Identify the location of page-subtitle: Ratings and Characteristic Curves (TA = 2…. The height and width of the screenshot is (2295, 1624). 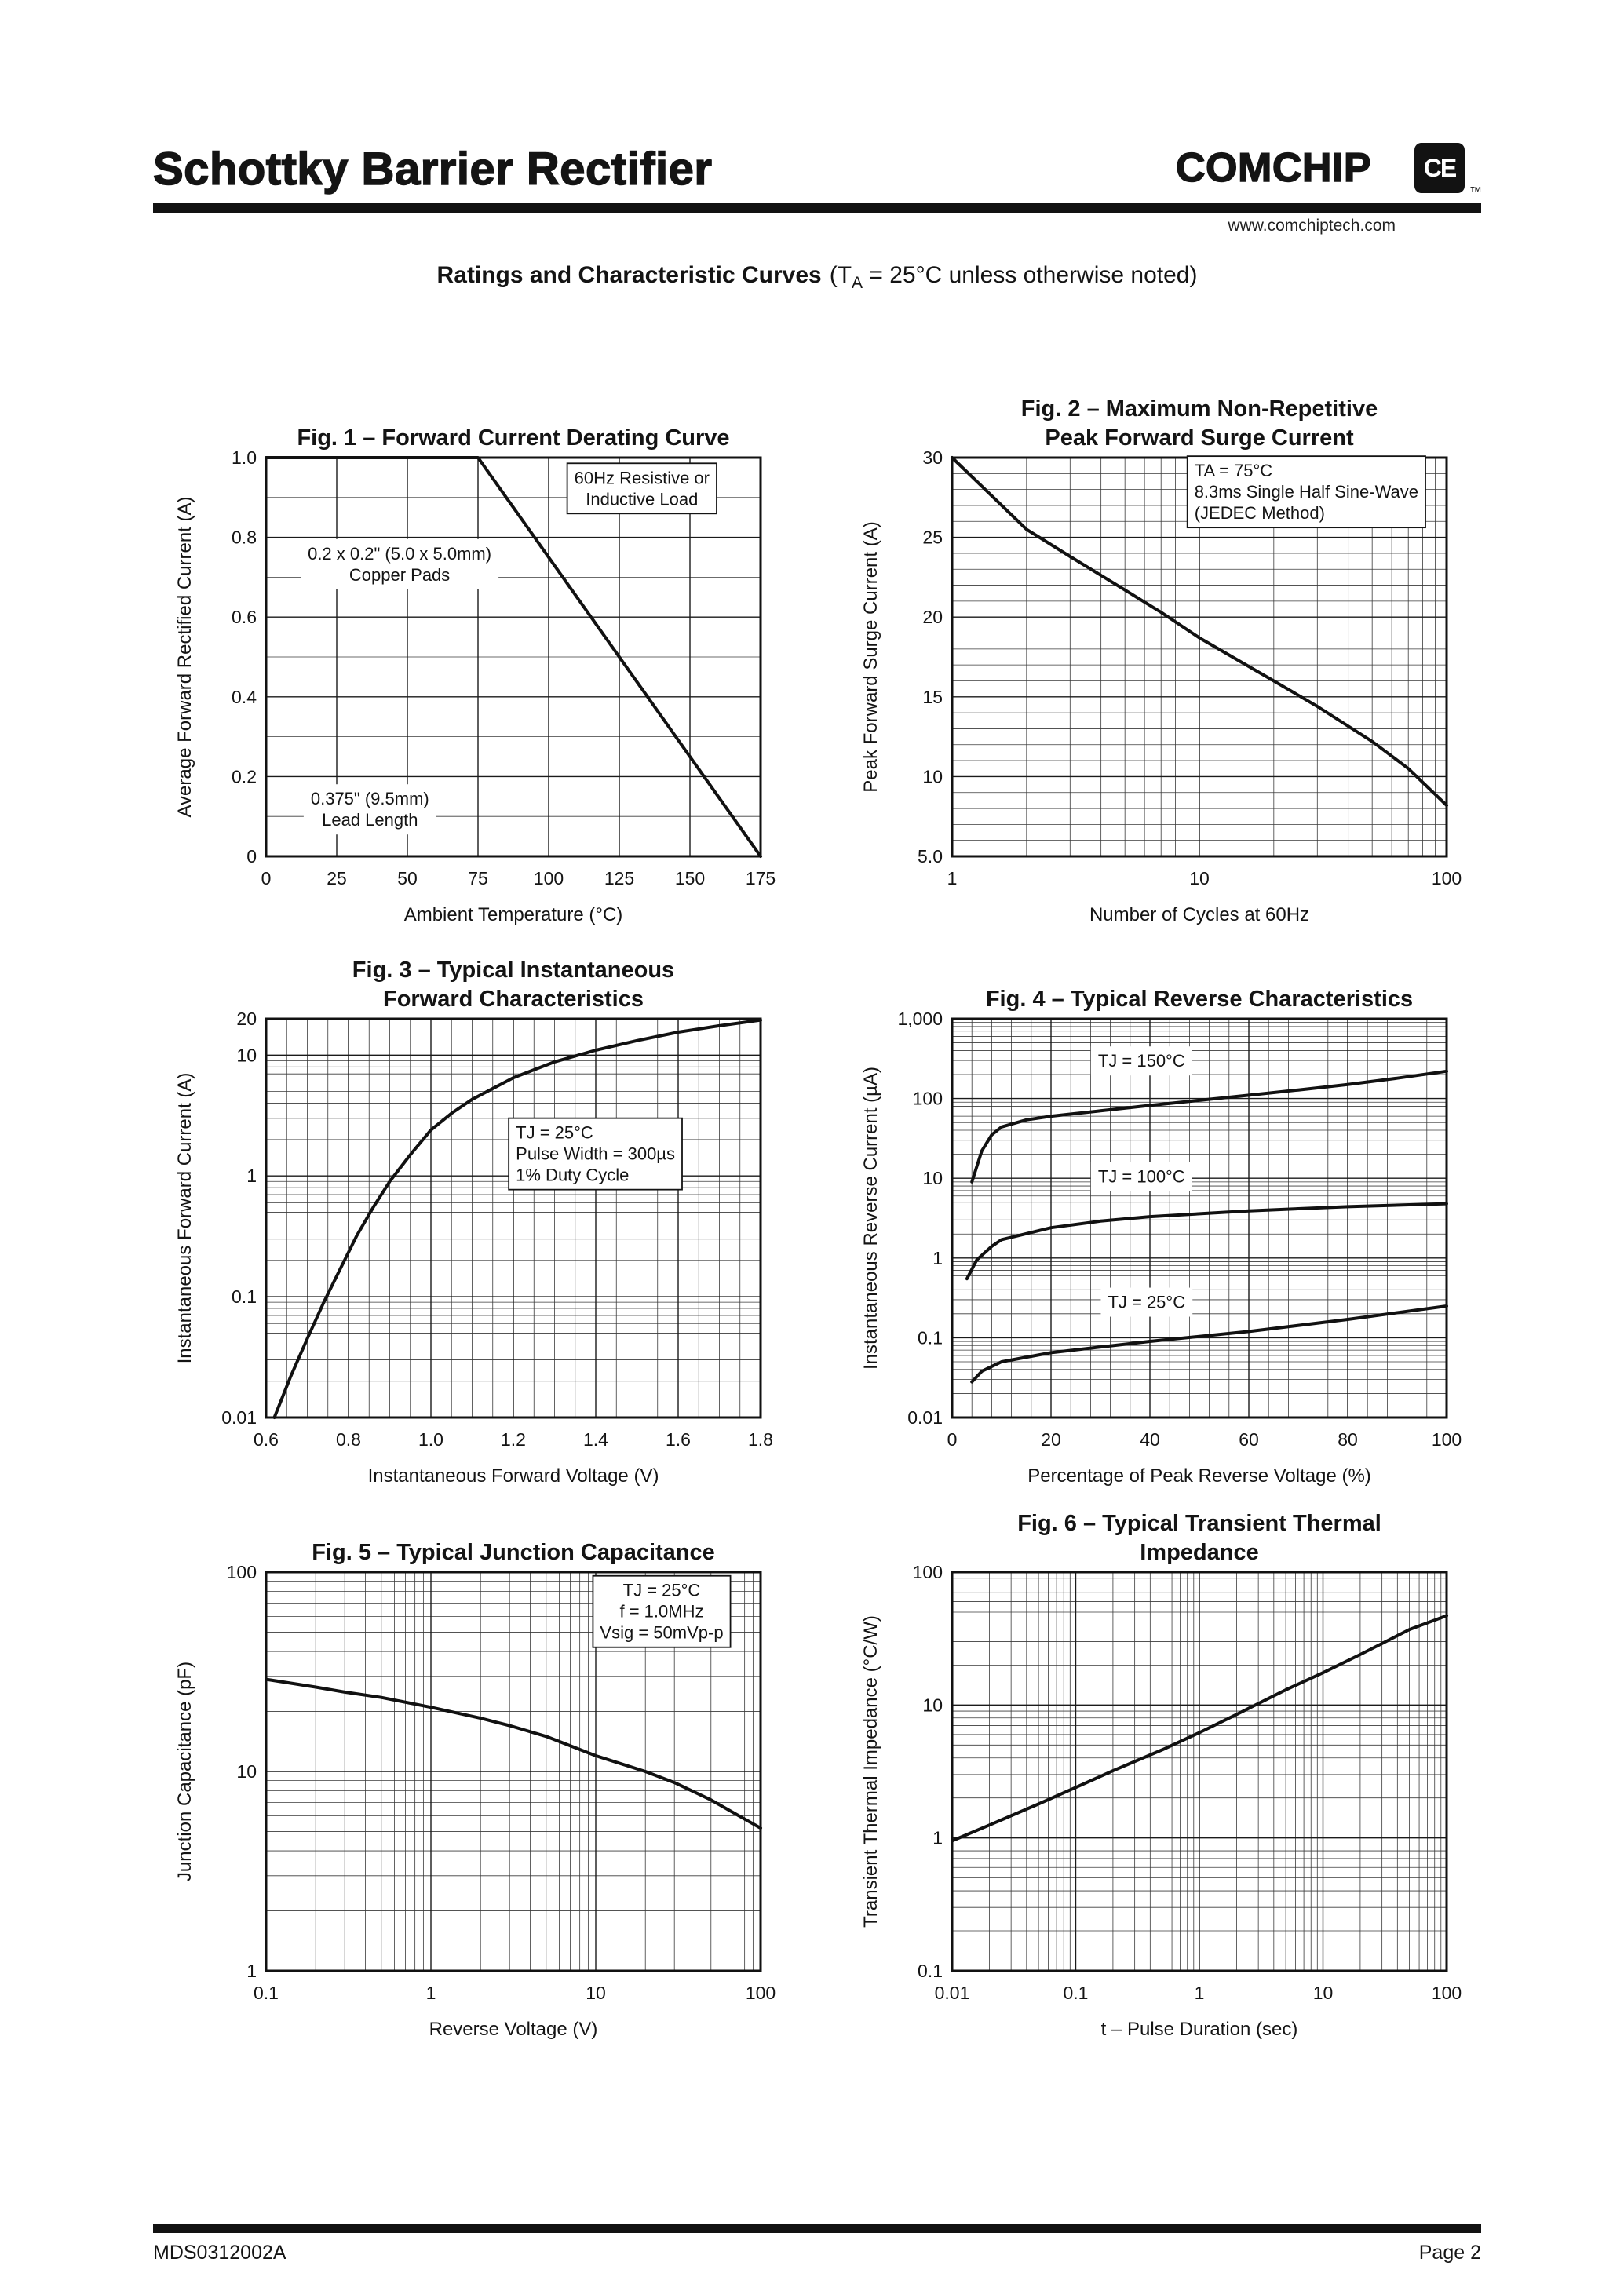
(817, 277).